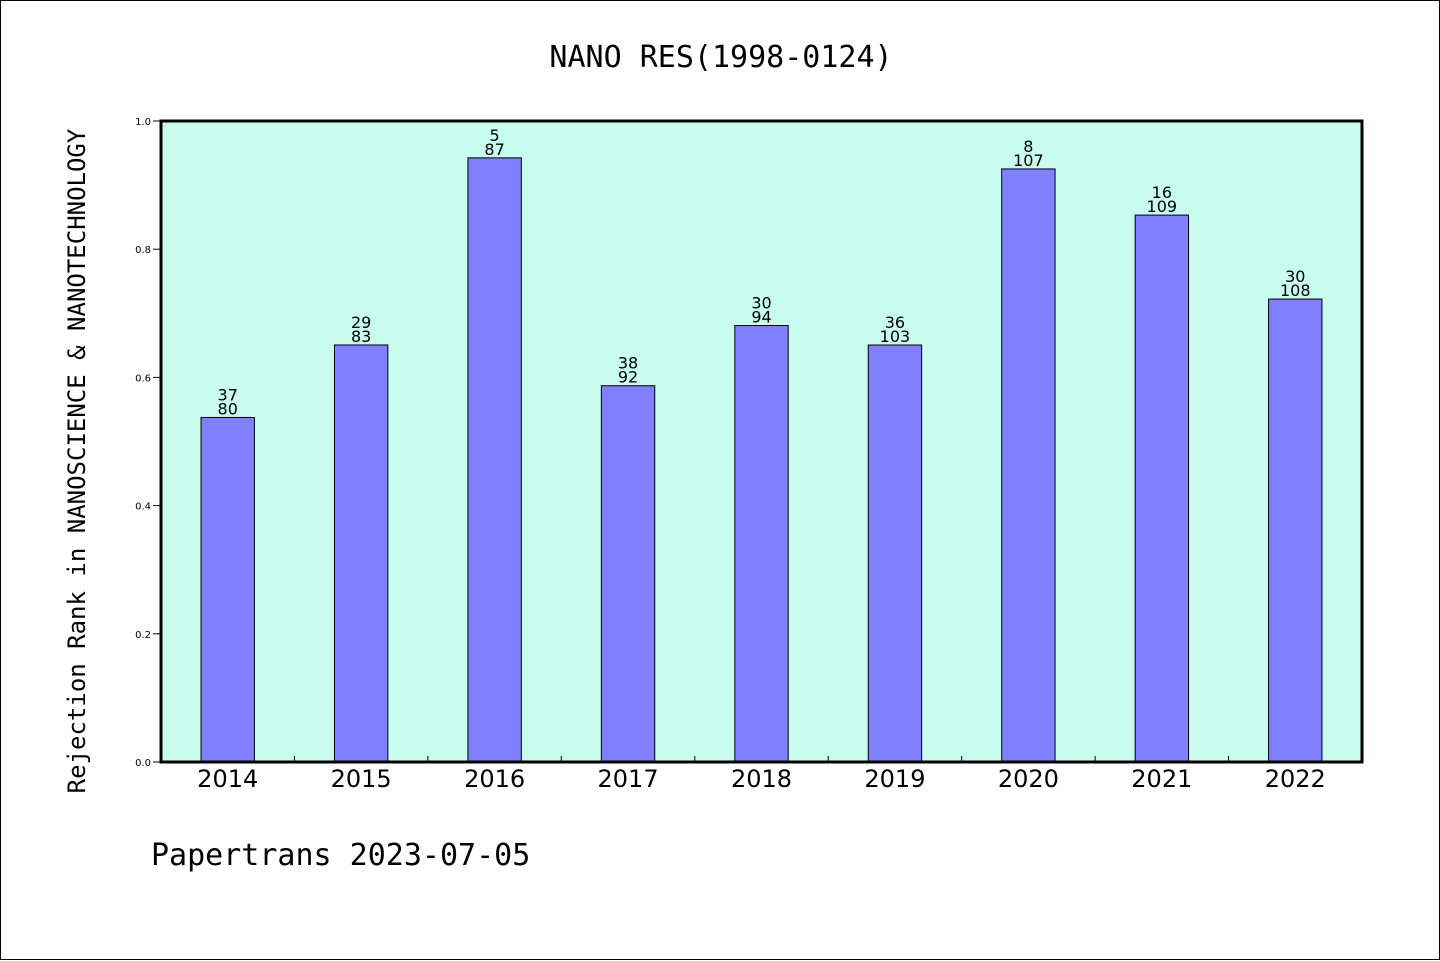  I want to click on bar-2019, so click(895, 553).